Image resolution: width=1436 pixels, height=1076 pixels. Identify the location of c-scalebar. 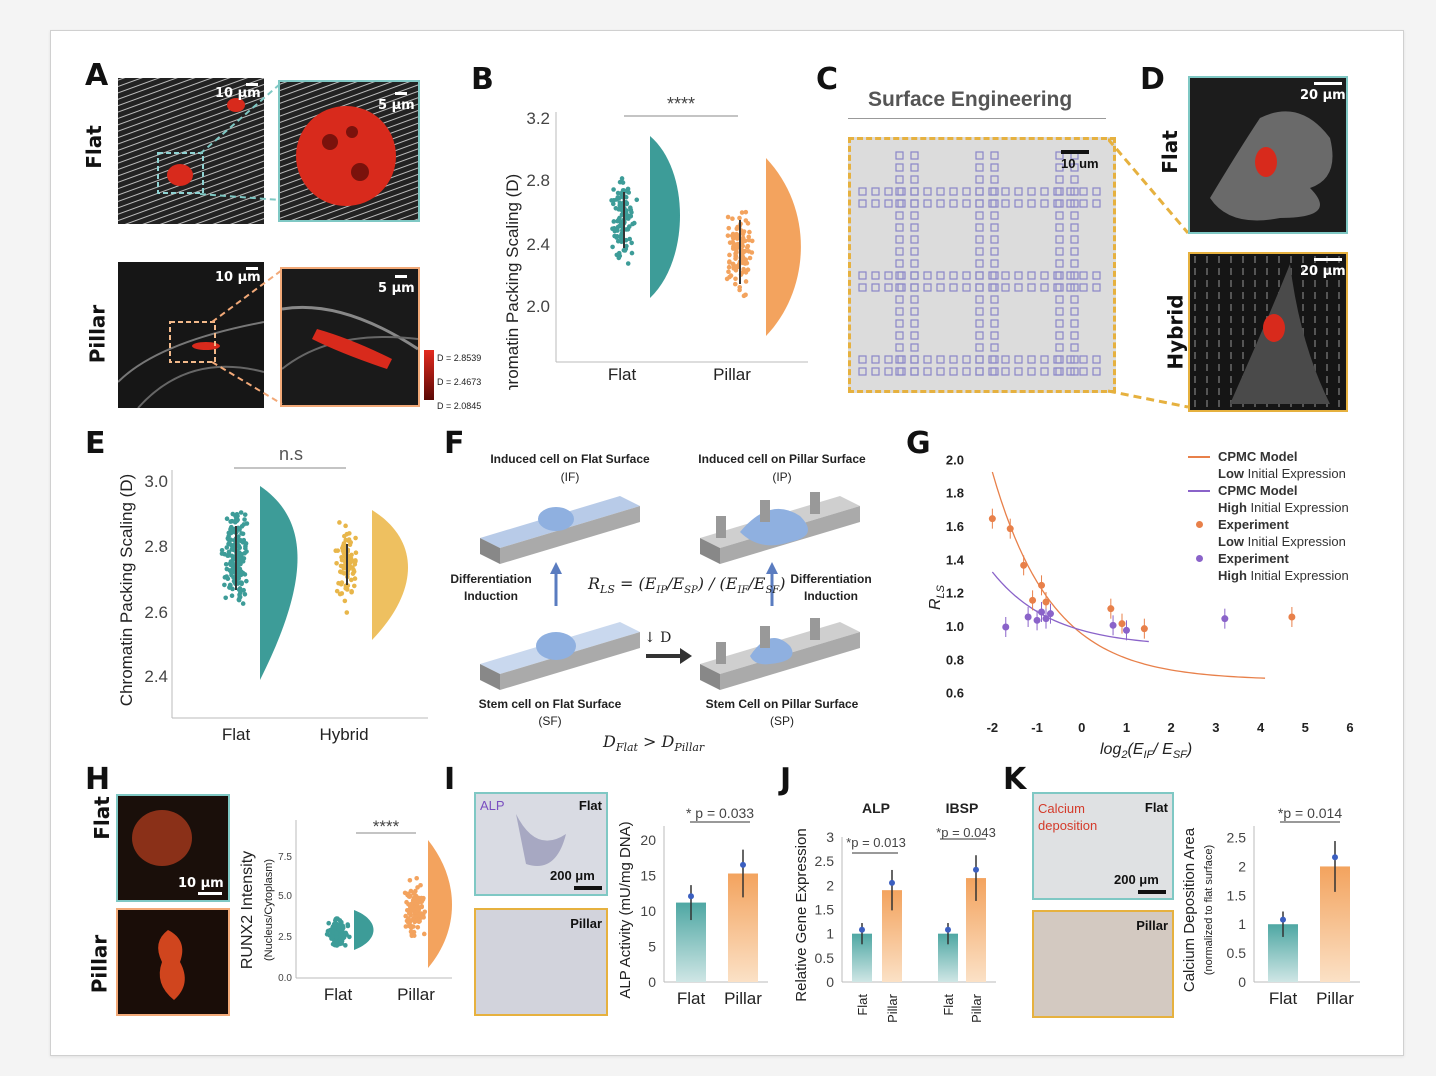
(1075, 152).